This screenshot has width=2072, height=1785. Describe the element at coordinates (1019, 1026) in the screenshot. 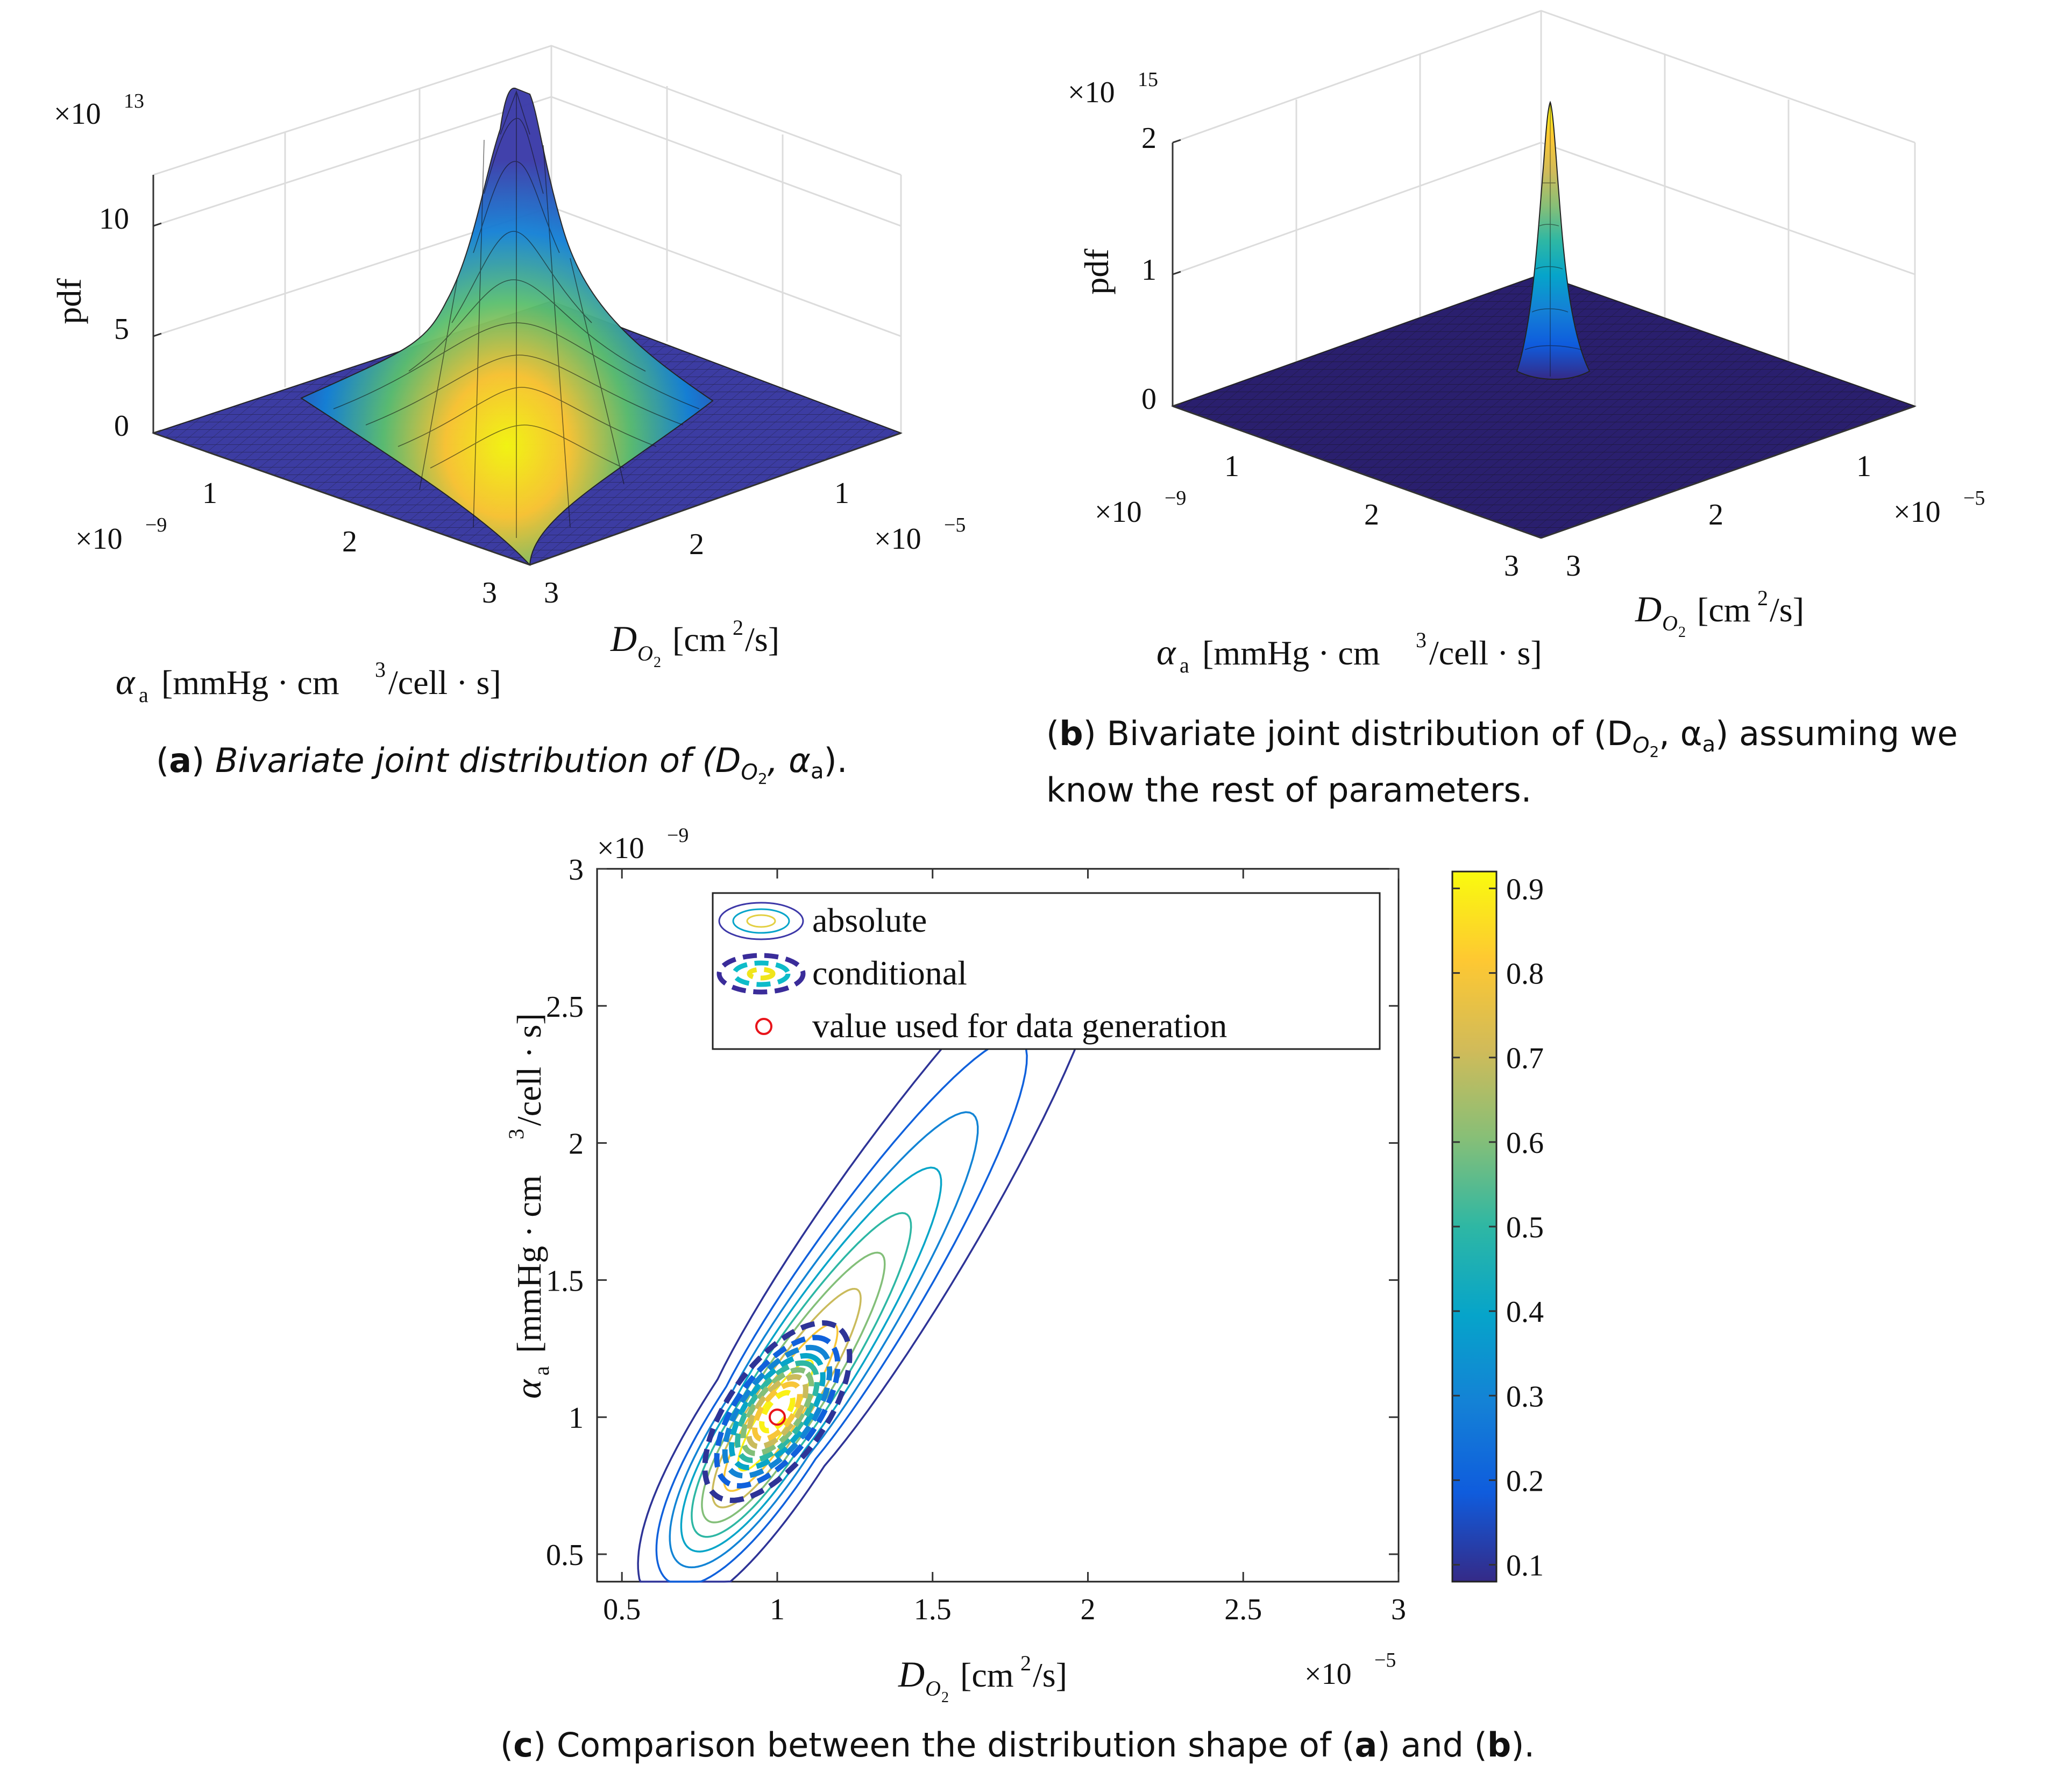

I see `legend-marker-label: value used for data generation` at that location.